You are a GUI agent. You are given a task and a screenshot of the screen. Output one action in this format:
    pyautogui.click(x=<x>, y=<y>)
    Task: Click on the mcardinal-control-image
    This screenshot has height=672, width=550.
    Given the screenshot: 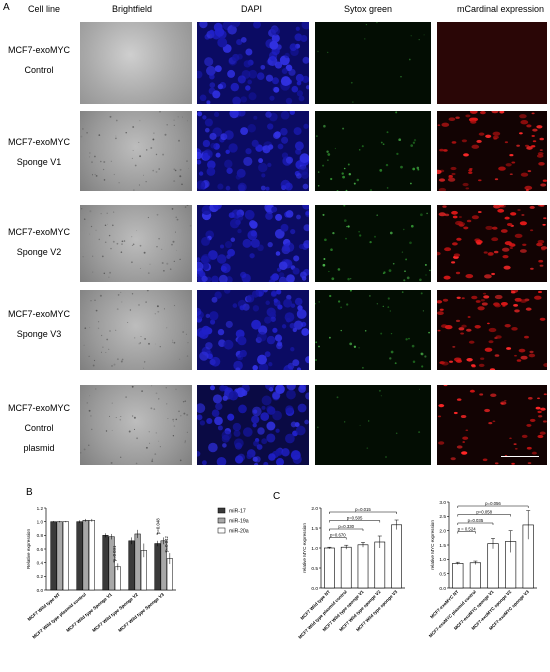 What is the action you would take?
    pyautogui.click(x=492, y=63)
    